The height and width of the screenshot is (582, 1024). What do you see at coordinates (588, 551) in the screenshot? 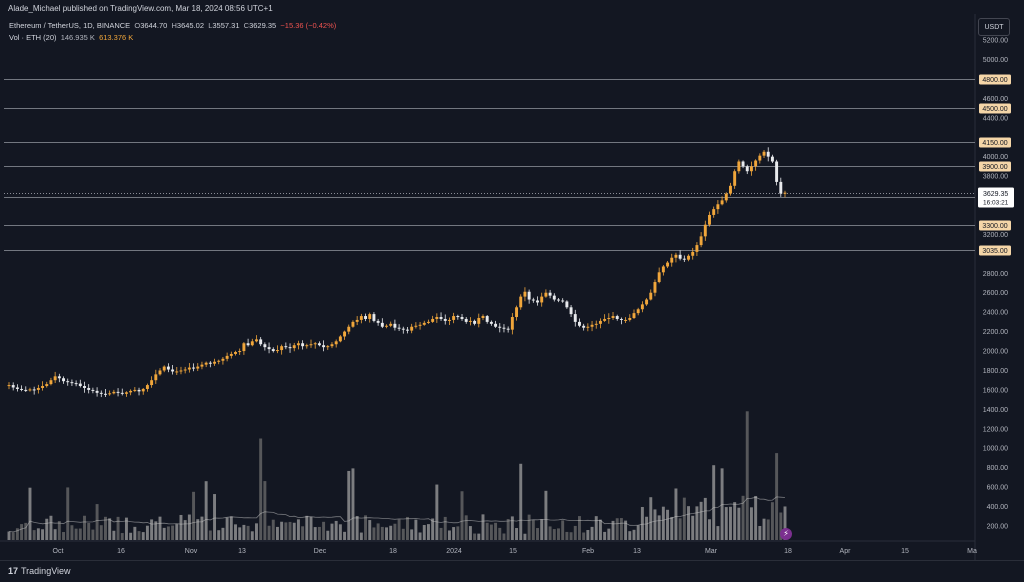
I see `x-tick-label: Feb` at bounding box center [588, 551].